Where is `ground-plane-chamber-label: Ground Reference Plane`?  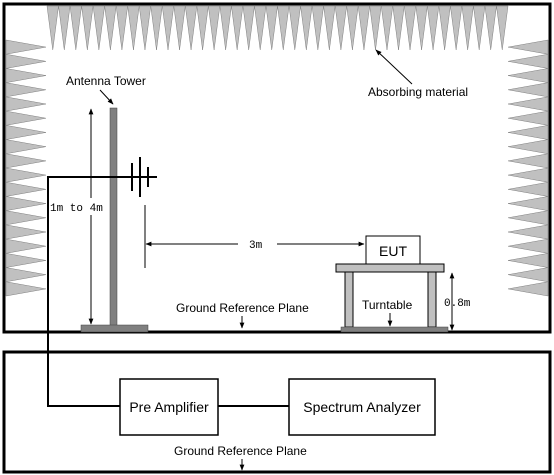
ground-plane-chamber-label: Ground Reference Plane is located at coordinates (242, 308).